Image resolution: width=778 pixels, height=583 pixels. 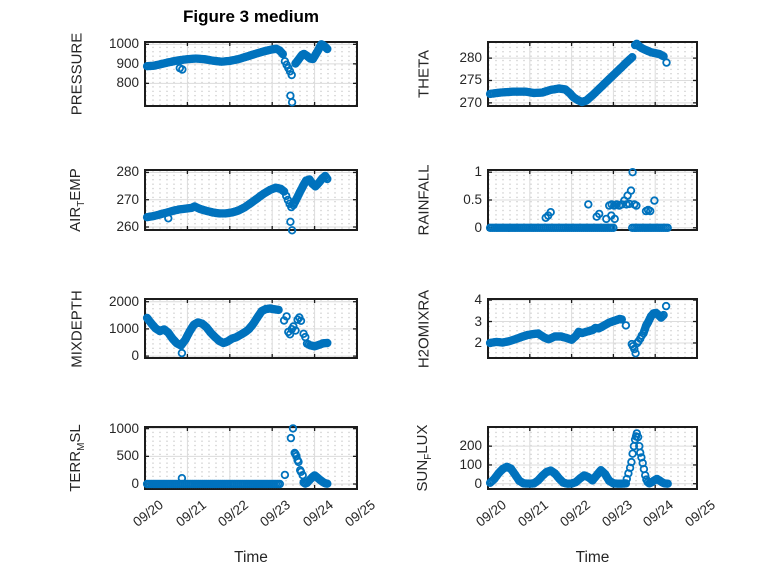 I want to click on y-axis-label-theta: THETA, so click(x=424, y=74).